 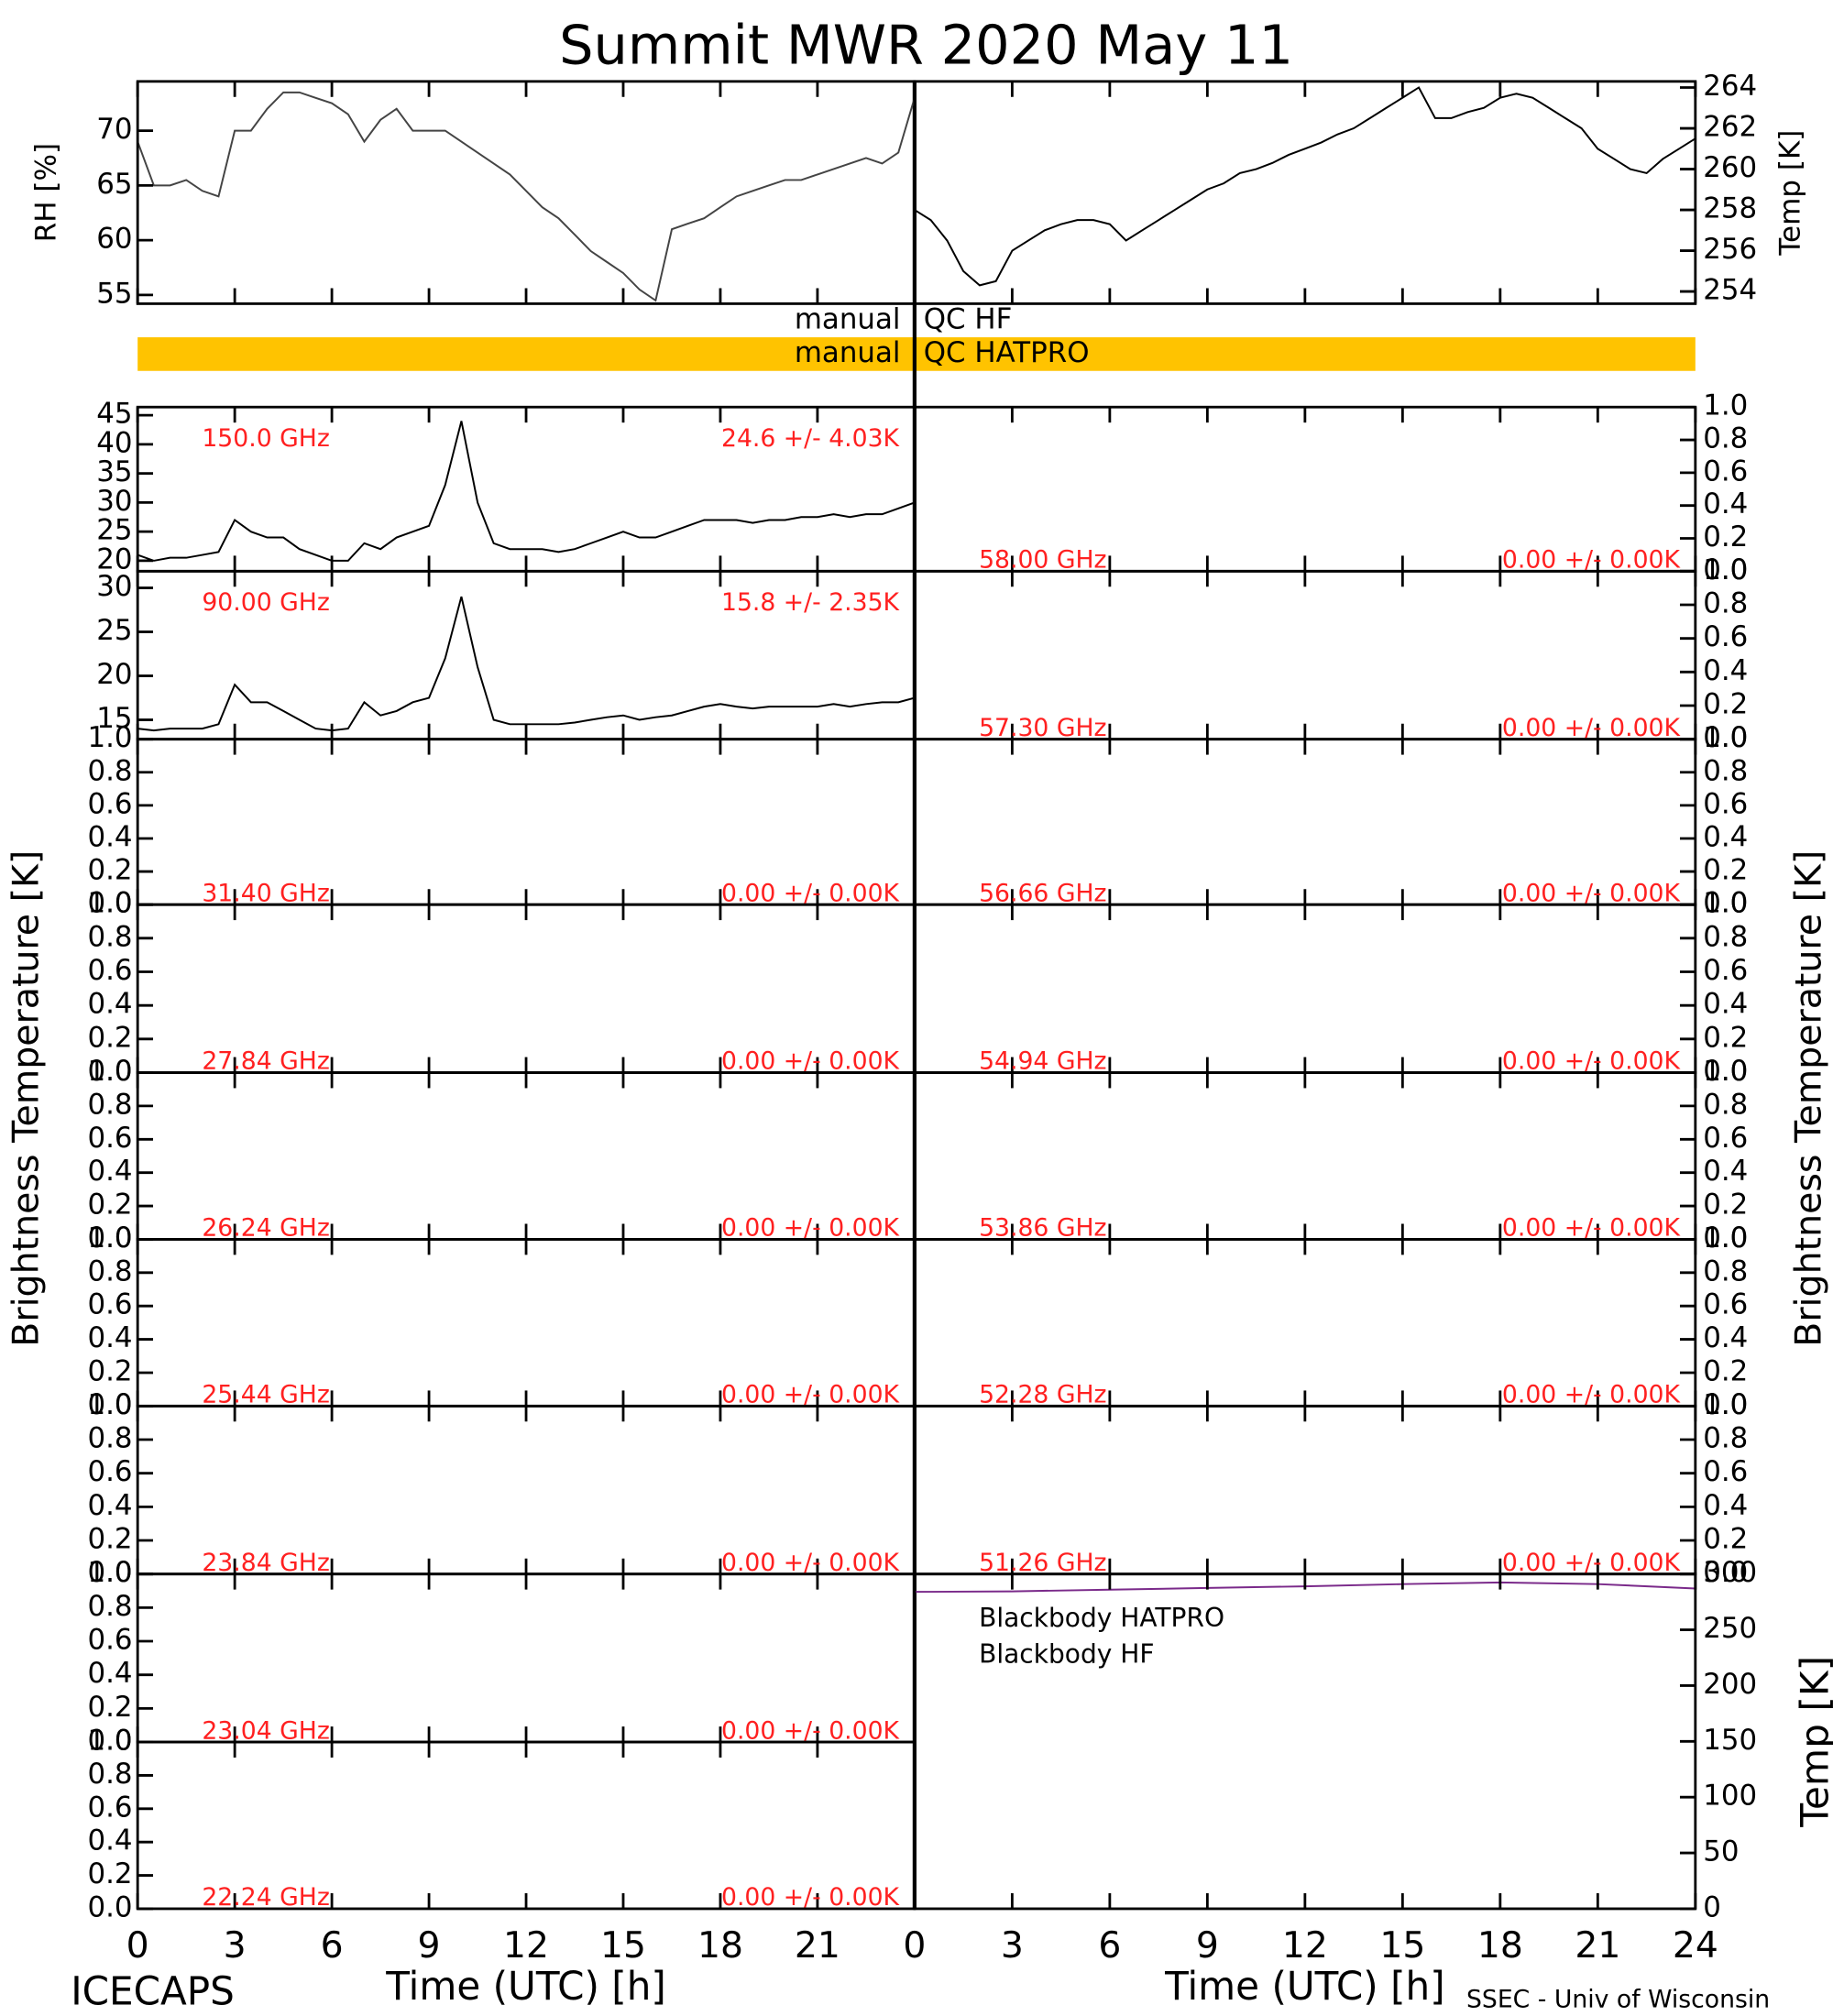 What do you see at coordinates (1402, 1945) in the screenshot?
I see `x-tick-label: 15` at bounding box center [1402, 1945].